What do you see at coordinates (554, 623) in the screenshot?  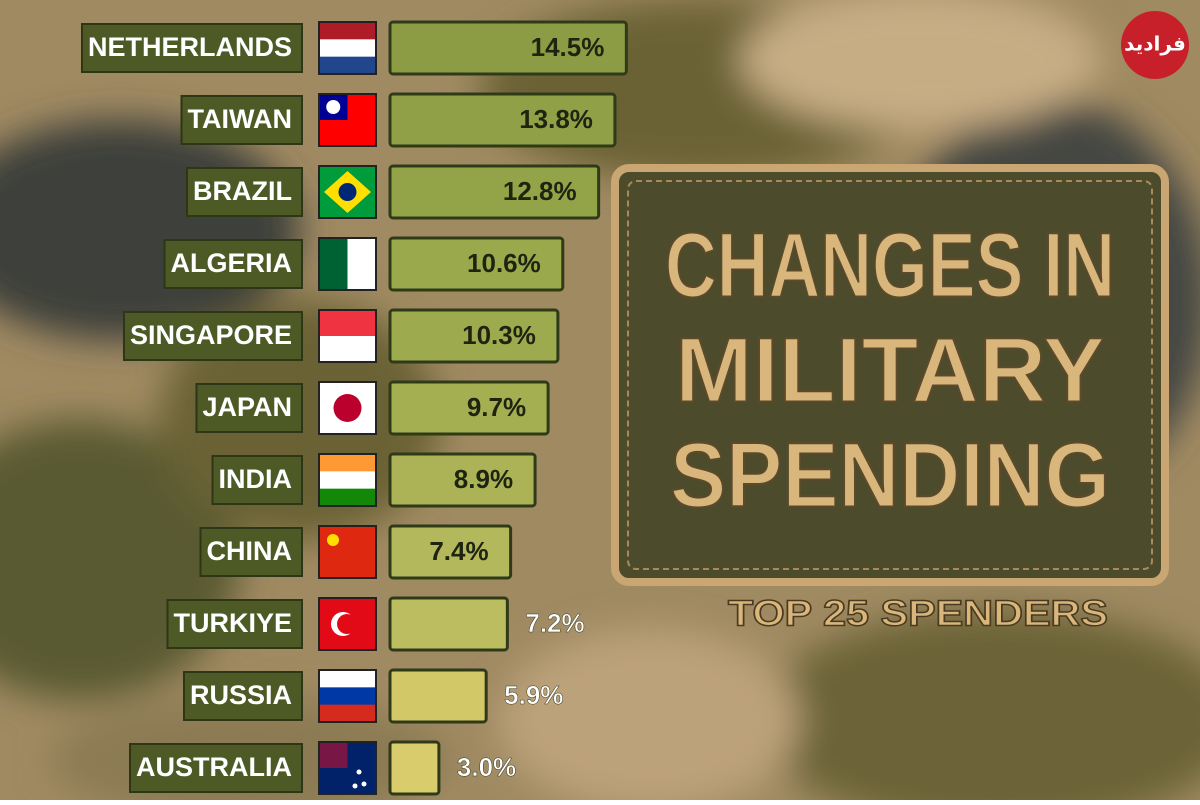 I see `value-label: 7.2%` at bounding box center [554, 623].